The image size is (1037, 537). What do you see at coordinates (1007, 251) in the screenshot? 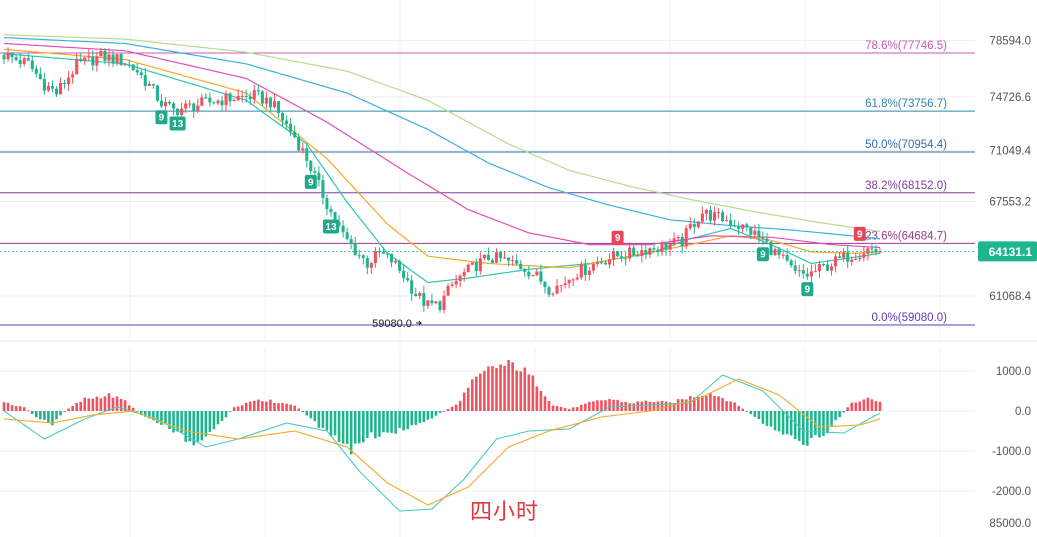
I see `current-price-tag` at bounding box center [1007, 251].